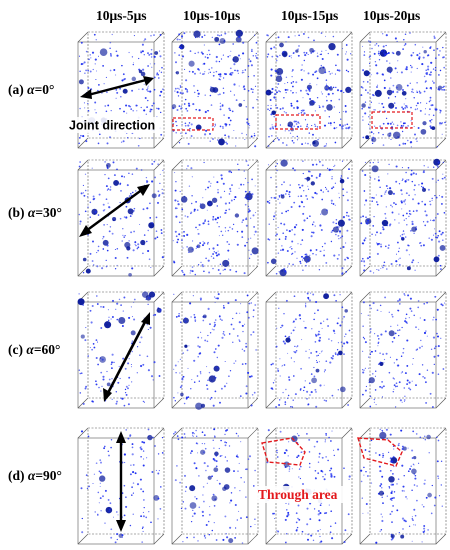  Describe the element at coordinates (391, 15) in the screenshot. I see `column-header-4: 10μs-20μs` at that location.